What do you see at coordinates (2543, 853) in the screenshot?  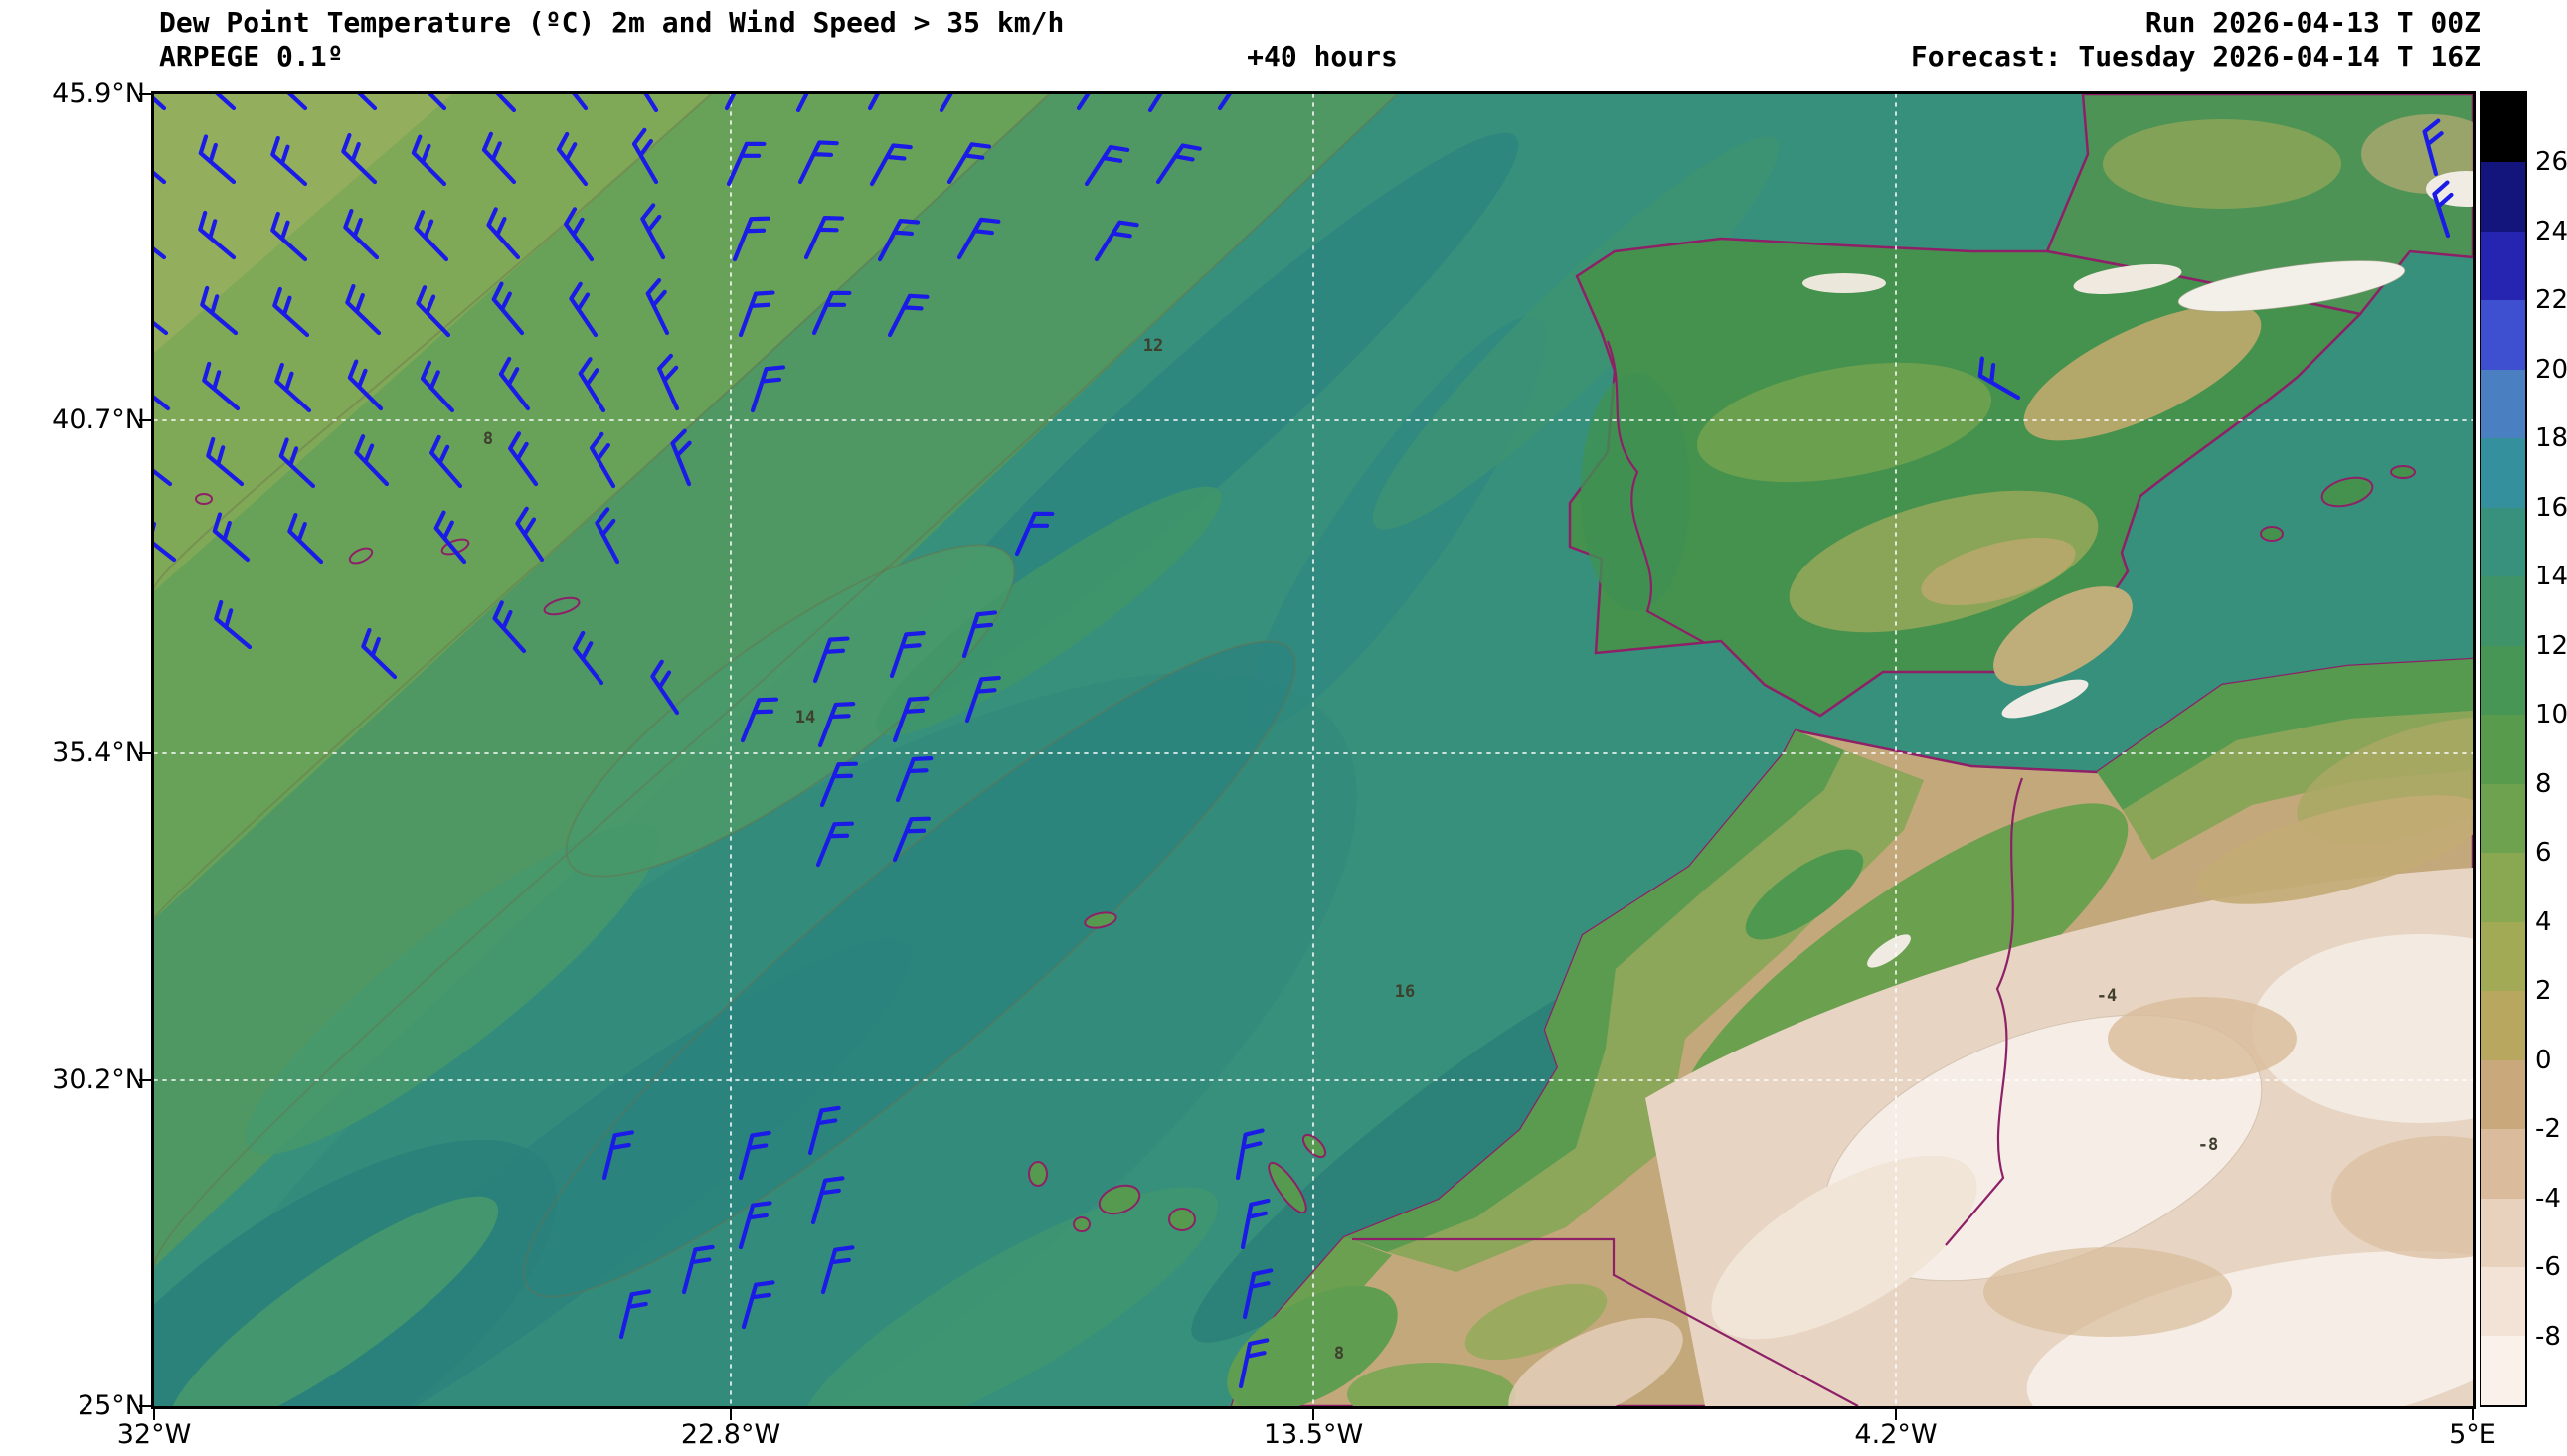 I see `colorbar-tick-label: 6` at bounding box center [2543, 853].